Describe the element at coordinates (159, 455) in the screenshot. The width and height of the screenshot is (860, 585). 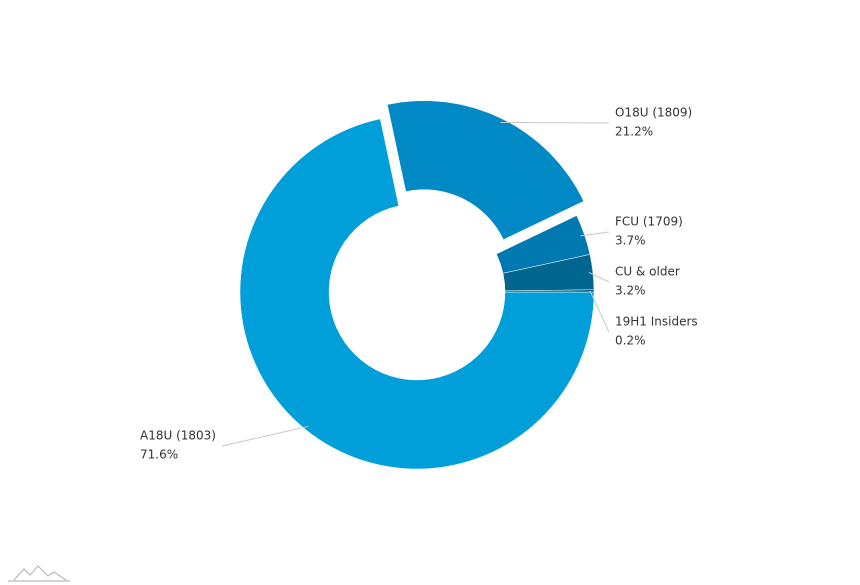
I see `slice-value: 71.6%` at that location.